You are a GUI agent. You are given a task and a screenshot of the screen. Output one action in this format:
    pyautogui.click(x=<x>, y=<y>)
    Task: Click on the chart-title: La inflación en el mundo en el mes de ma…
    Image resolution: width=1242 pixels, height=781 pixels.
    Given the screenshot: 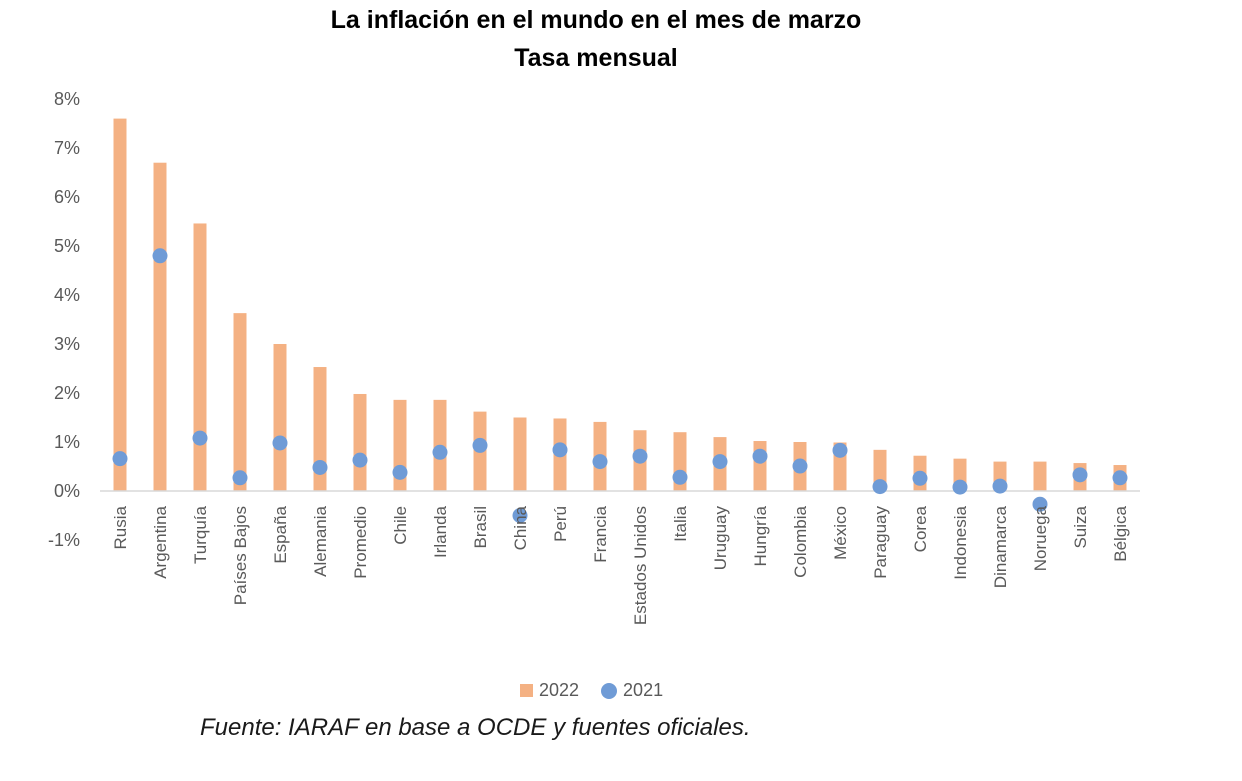 What is the action you would take?
    pyautogui.click(x=596, y=20)
    